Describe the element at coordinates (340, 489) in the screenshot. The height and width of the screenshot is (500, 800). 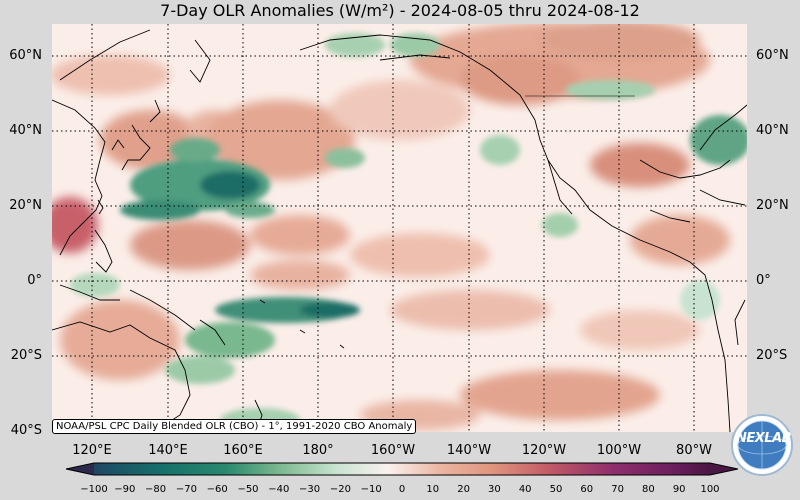
I see `colorbar-tick-label: −20` at that location.